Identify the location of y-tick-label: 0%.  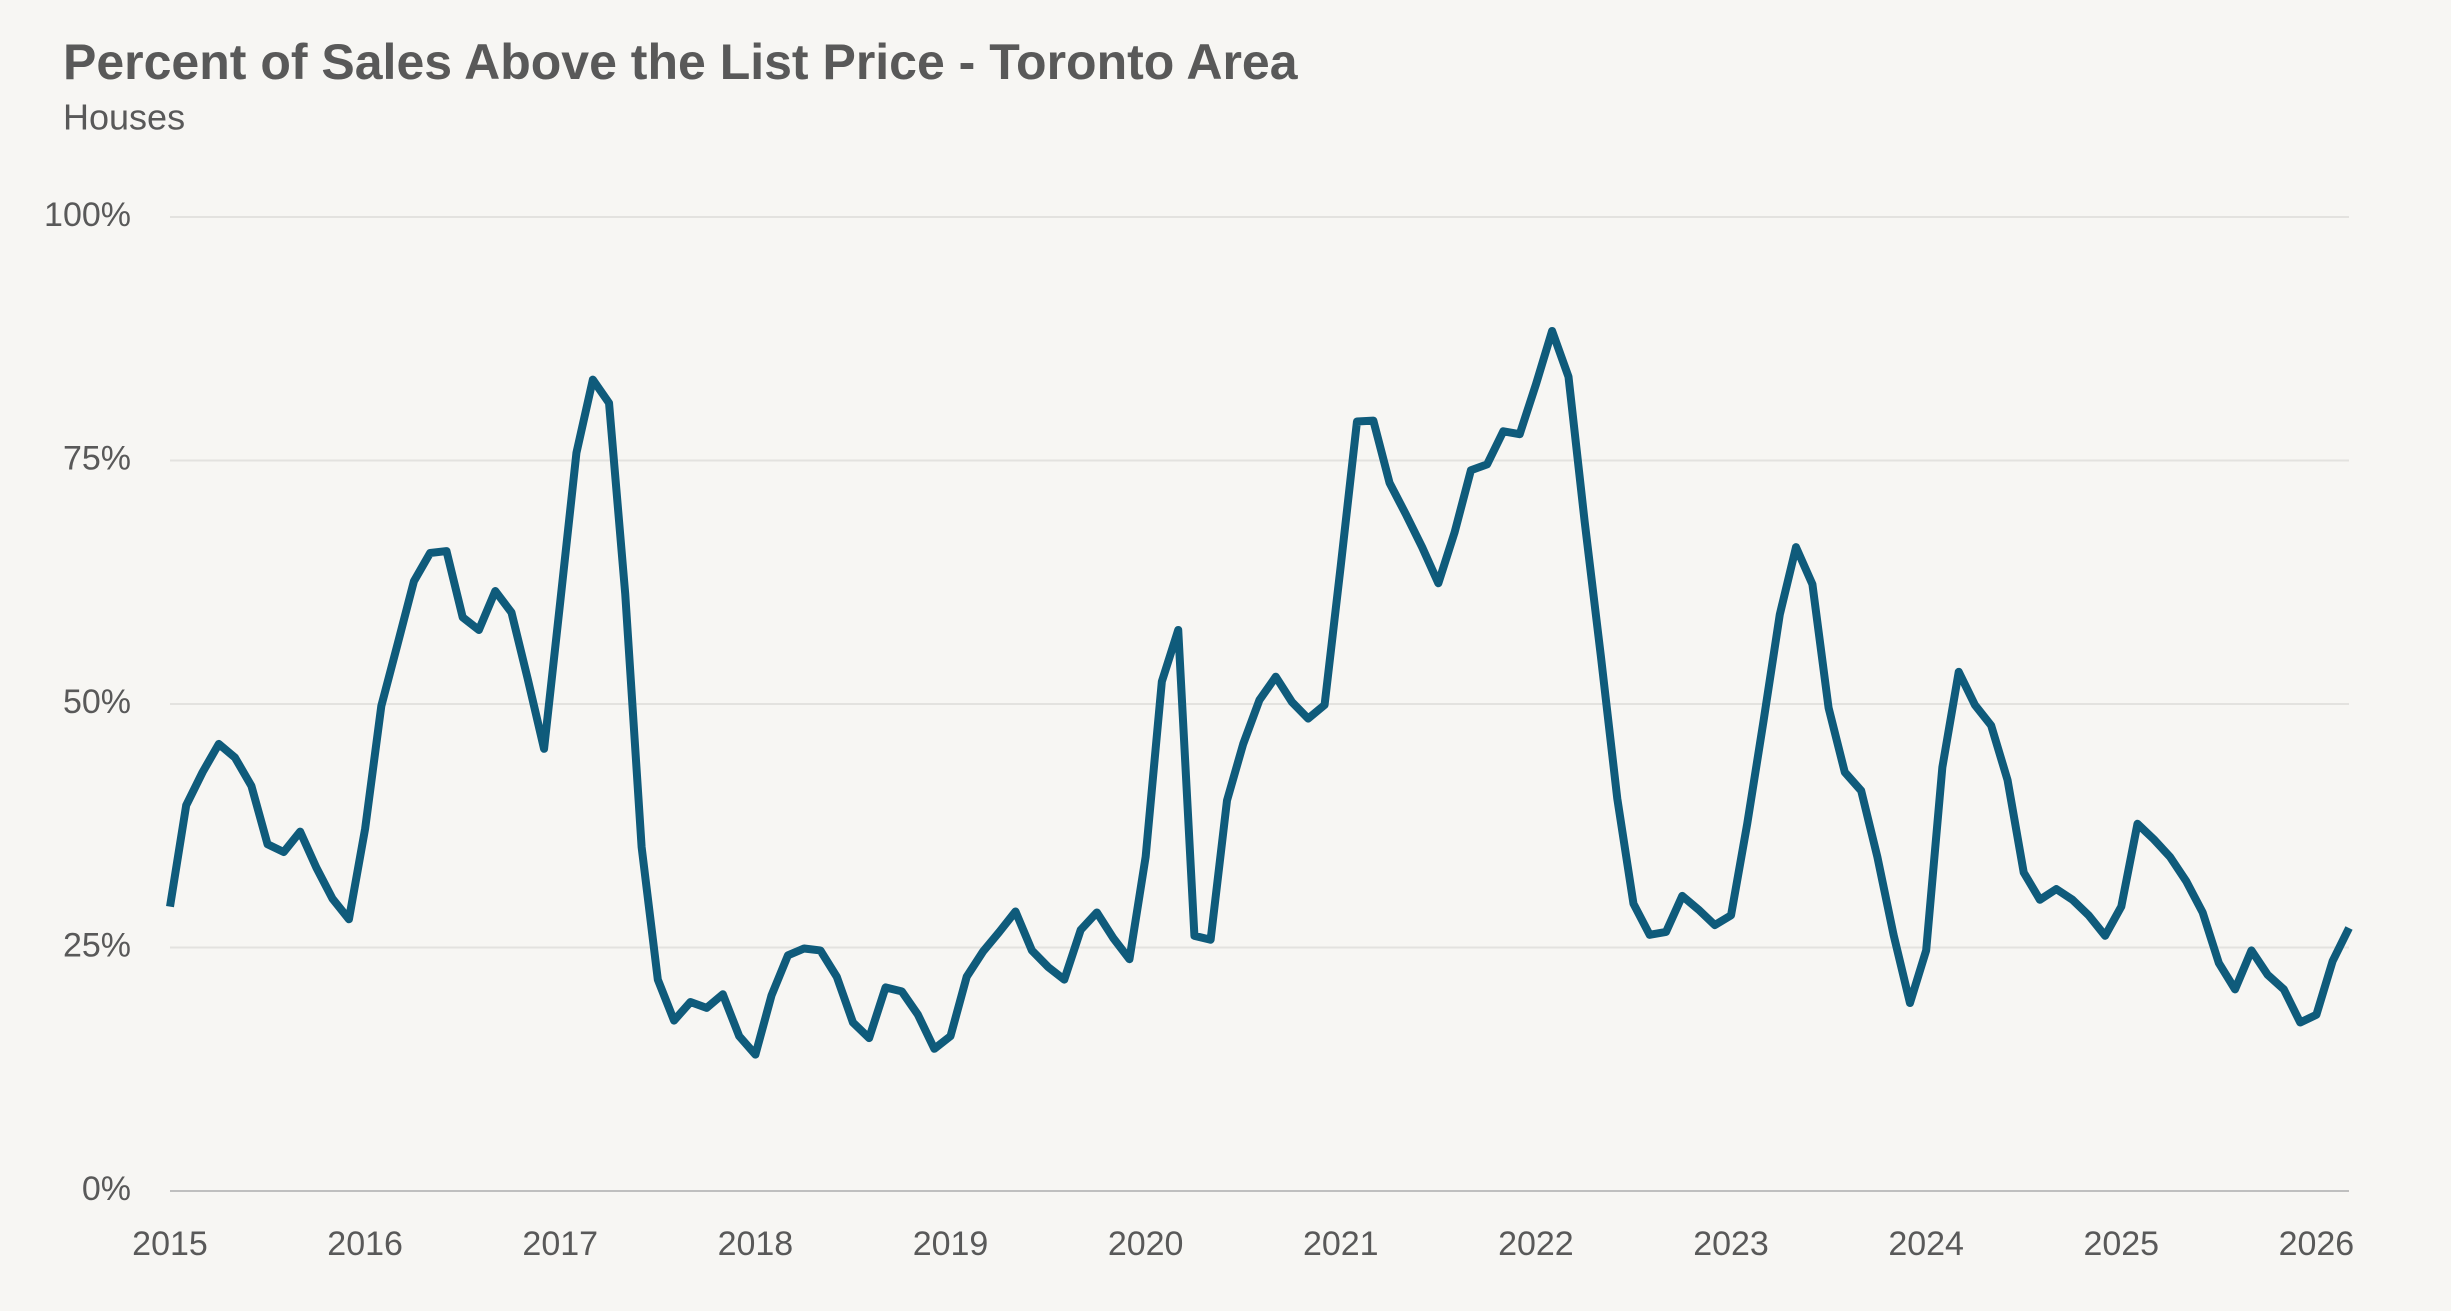
(106, 1189).